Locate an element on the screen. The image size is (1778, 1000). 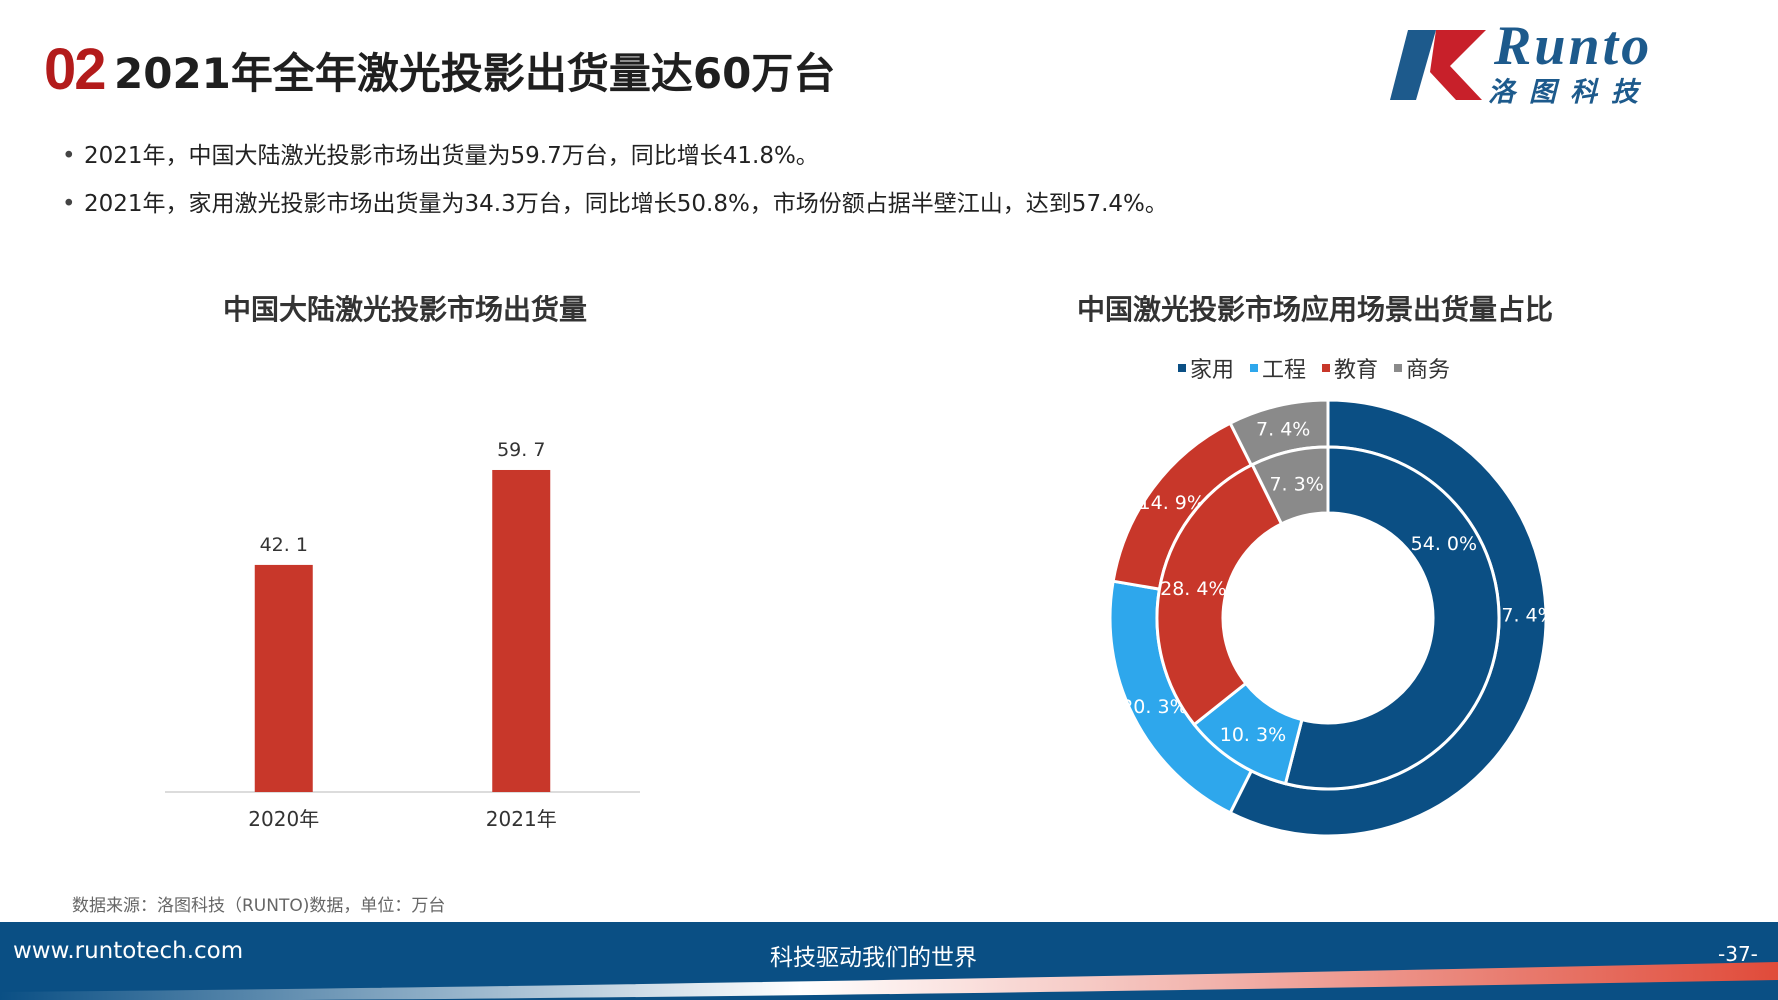
donut-chart-title: 中国激光投影市场应用场景出货量占比 is located at coordinates (1314, 309).